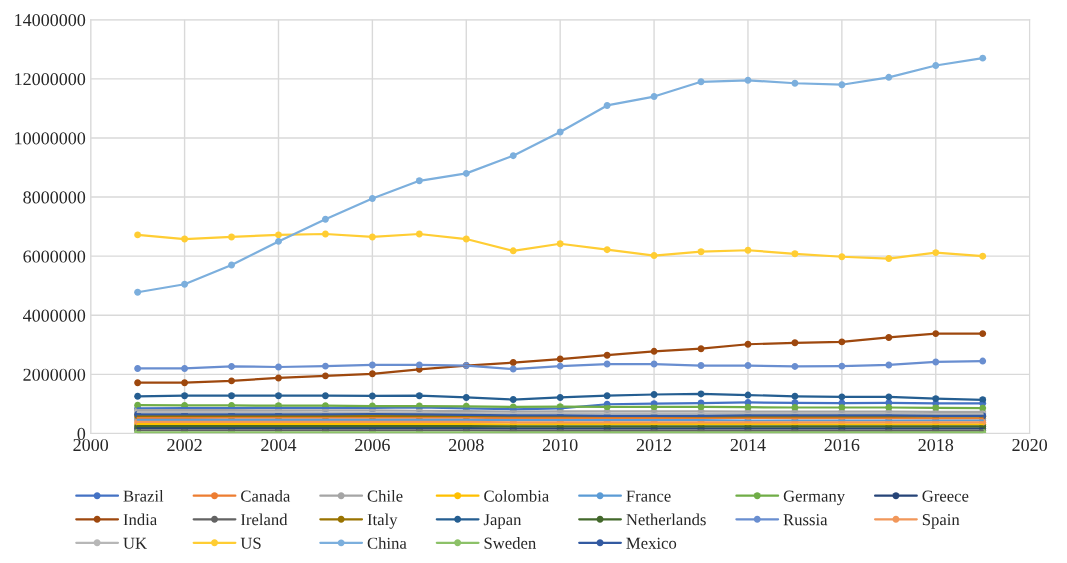  I want to click on y-tick-label: 6000000, so click(54, 256).